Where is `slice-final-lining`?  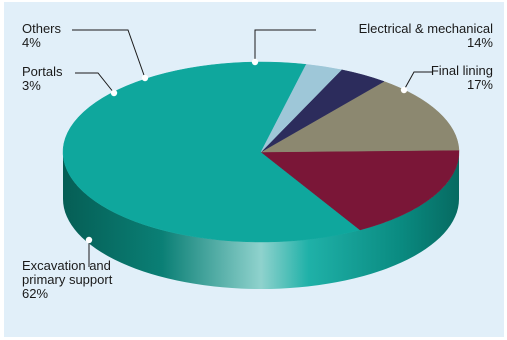
slice-final-lining is located at coordinates (360, 190).